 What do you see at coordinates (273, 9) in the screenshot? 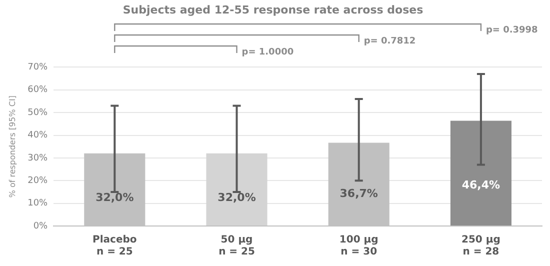
I see `chart-title: Subjects aged 12-55 response rate across doses` at bounding box center [273, 9].